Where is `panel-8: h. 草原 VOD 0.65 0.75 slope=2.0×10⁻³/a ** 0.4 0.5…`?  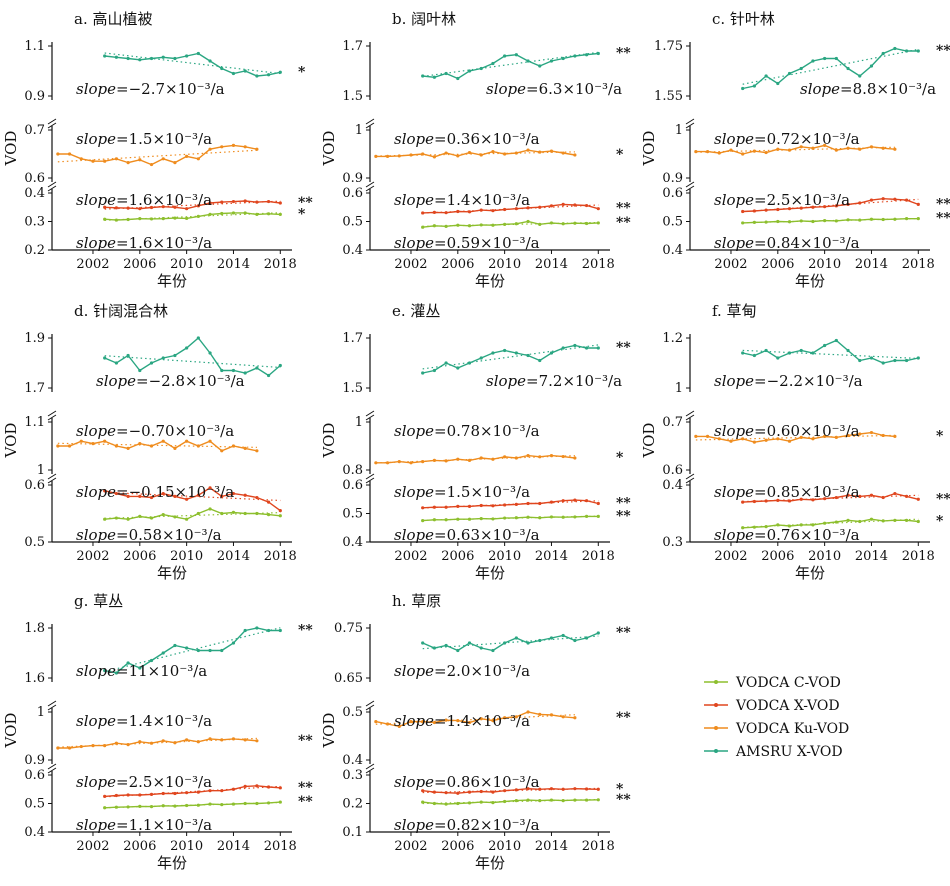
panel-8: h. 草原 VOD 0.65 0.75 slope=2.0×10⁻³/a ** 0.4 0.5… is located at coordinates (475, 732).